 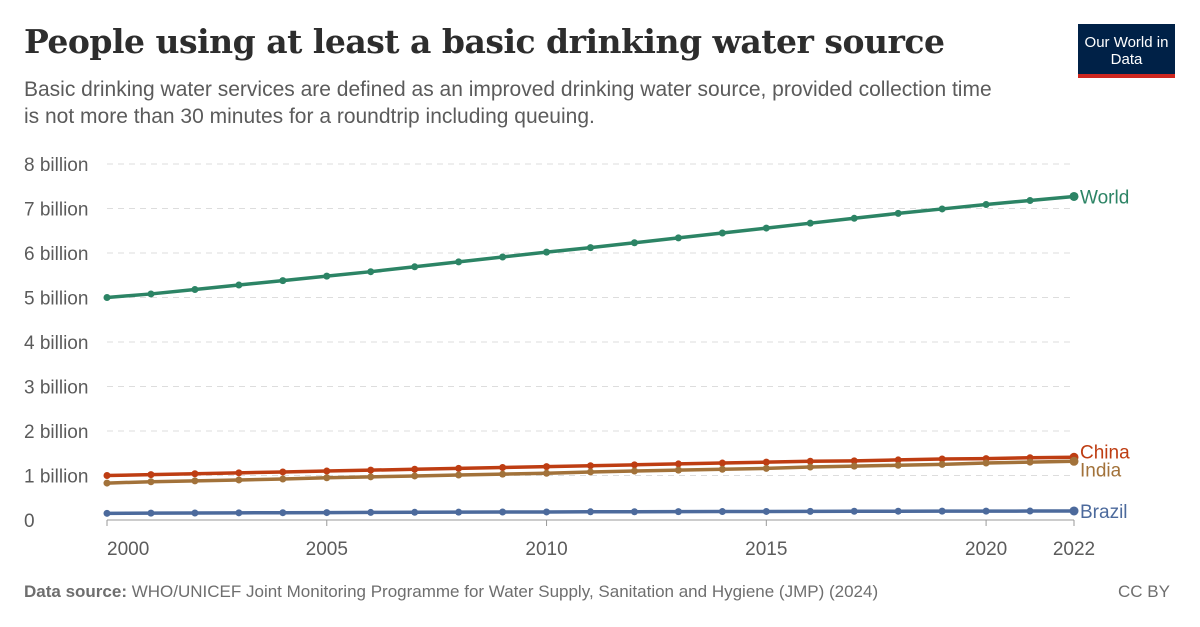 What do you see at coordinates (1104, 197) in the screenshot?
I see `series-label-world: World` at bounding box center [1104, 197].